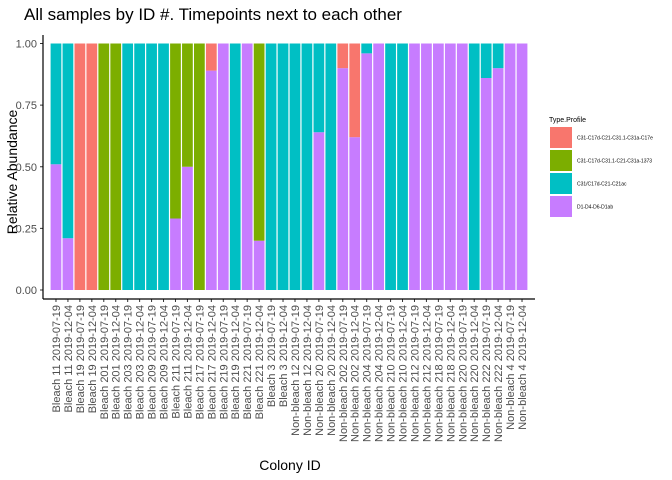  What do you see at coordinates (284, 356) in the screenshot?
I see `x-tick-label: Bleach 3 2019-12-04` at bounding box center [284, 356].